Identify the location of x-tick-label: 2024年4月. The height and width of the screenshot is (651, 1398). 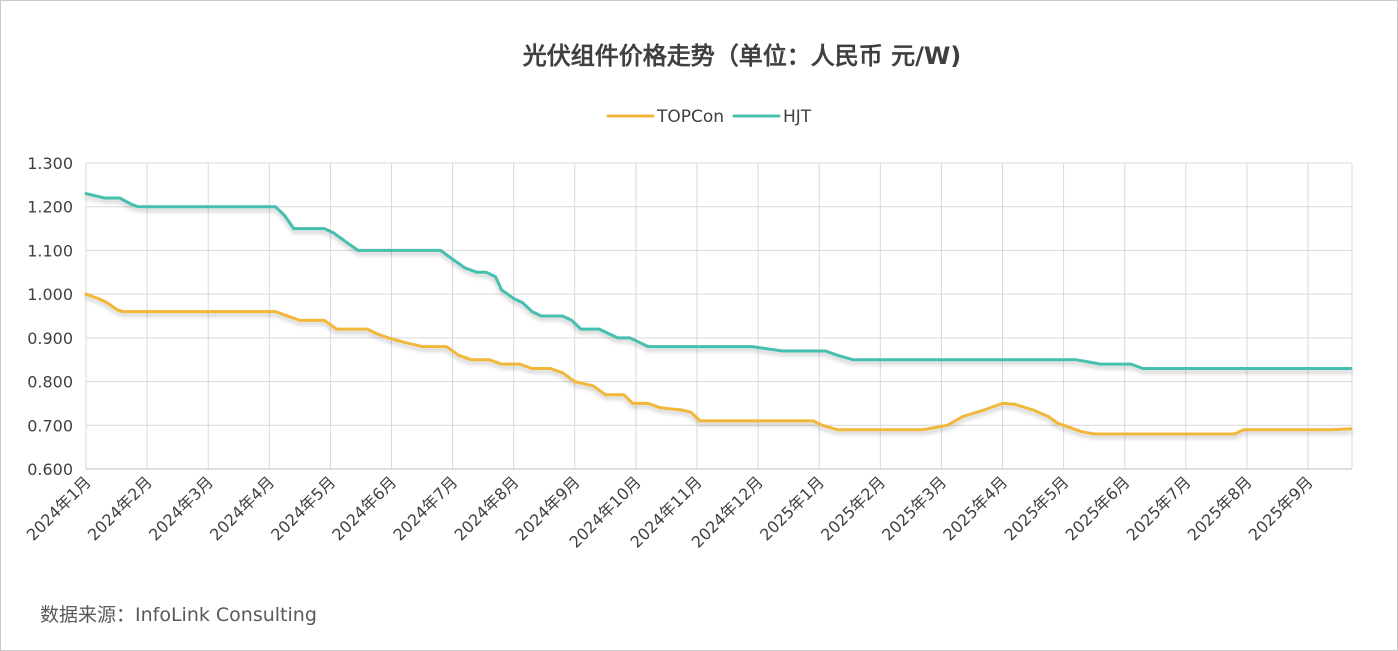
(242, 508).